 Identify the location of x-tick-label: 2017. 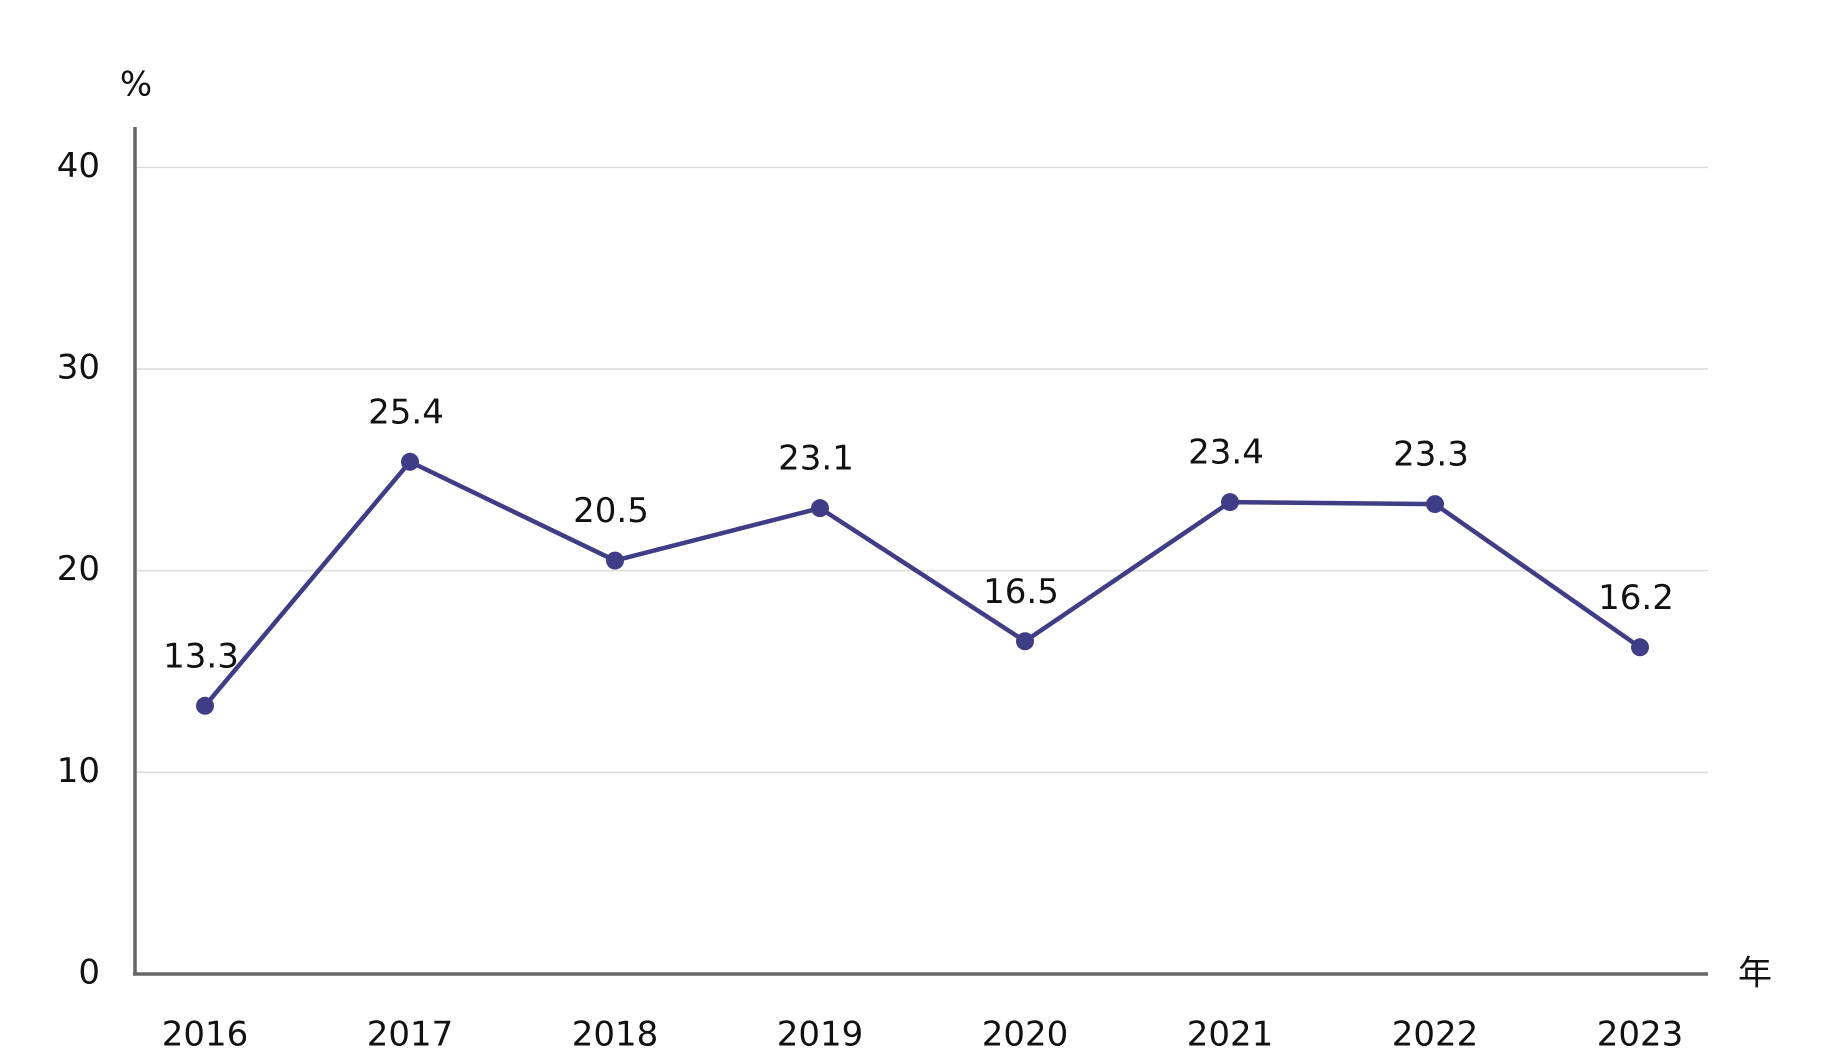
(410, 1031).